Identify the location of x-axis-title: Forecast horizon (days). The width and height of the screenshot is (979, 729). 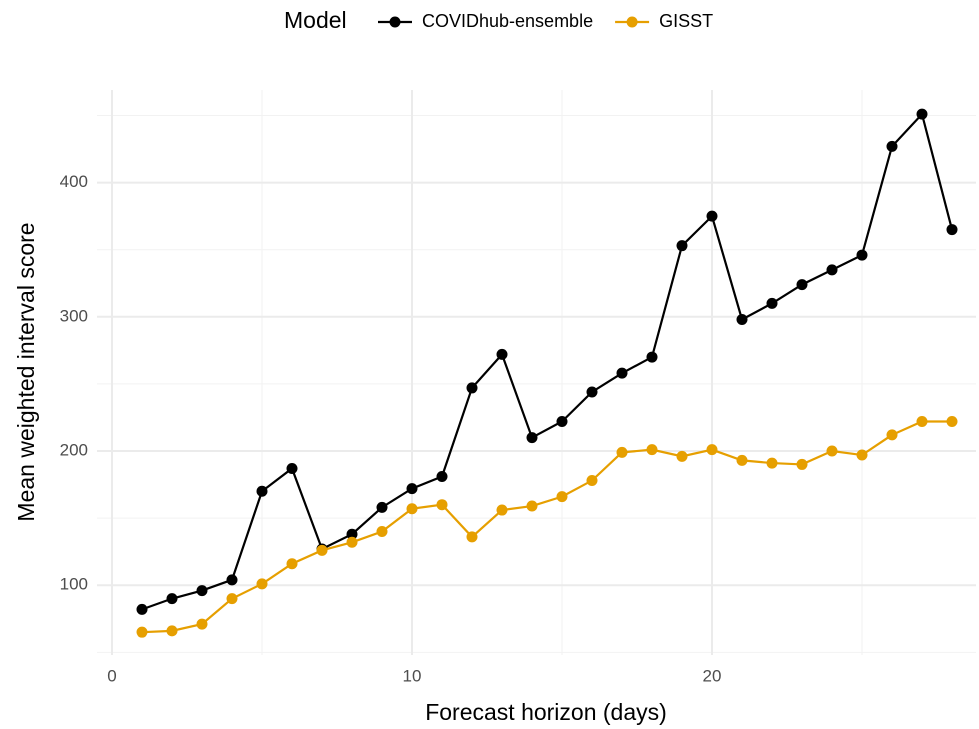
(546, 712).